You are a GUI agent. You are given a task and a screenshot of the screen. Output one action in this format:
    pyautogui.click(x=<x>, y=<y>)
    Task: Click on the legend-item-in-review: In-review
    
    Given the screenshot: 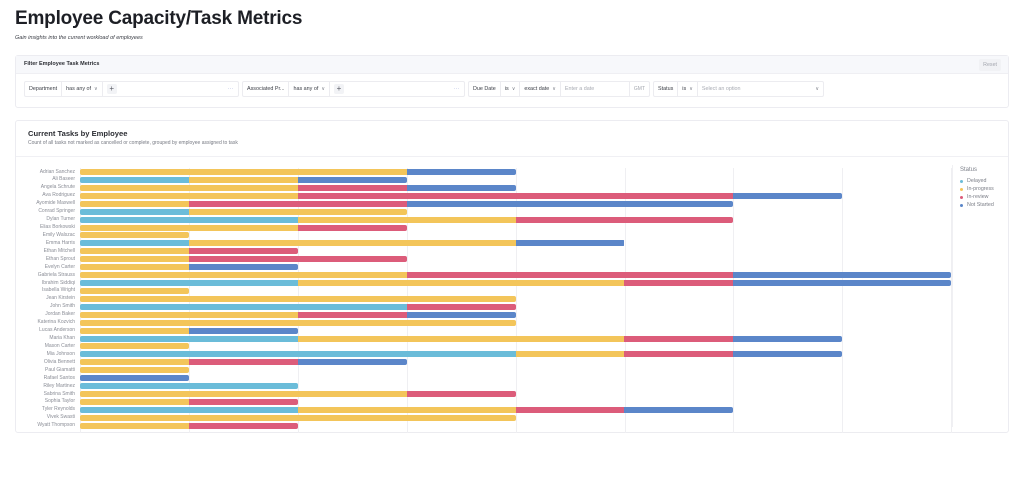 What is the action you would take?
    pyautogui.click(x=984, y=197)
    